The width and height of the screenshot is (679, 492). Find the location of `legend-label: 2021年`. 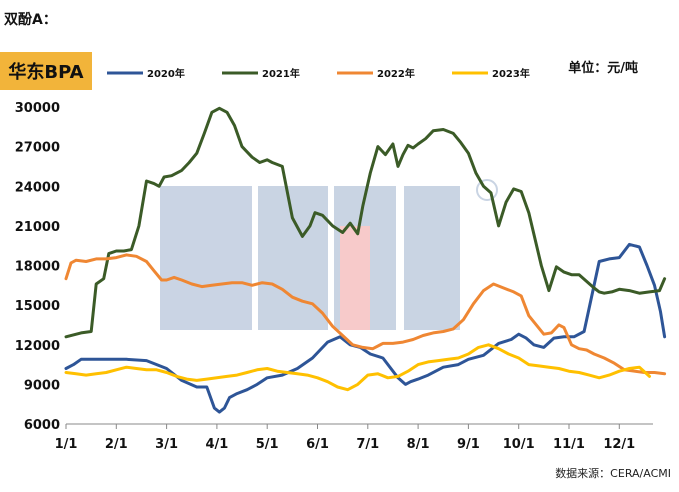

legend-label: 2021年 is located at coordinates (281, 73).